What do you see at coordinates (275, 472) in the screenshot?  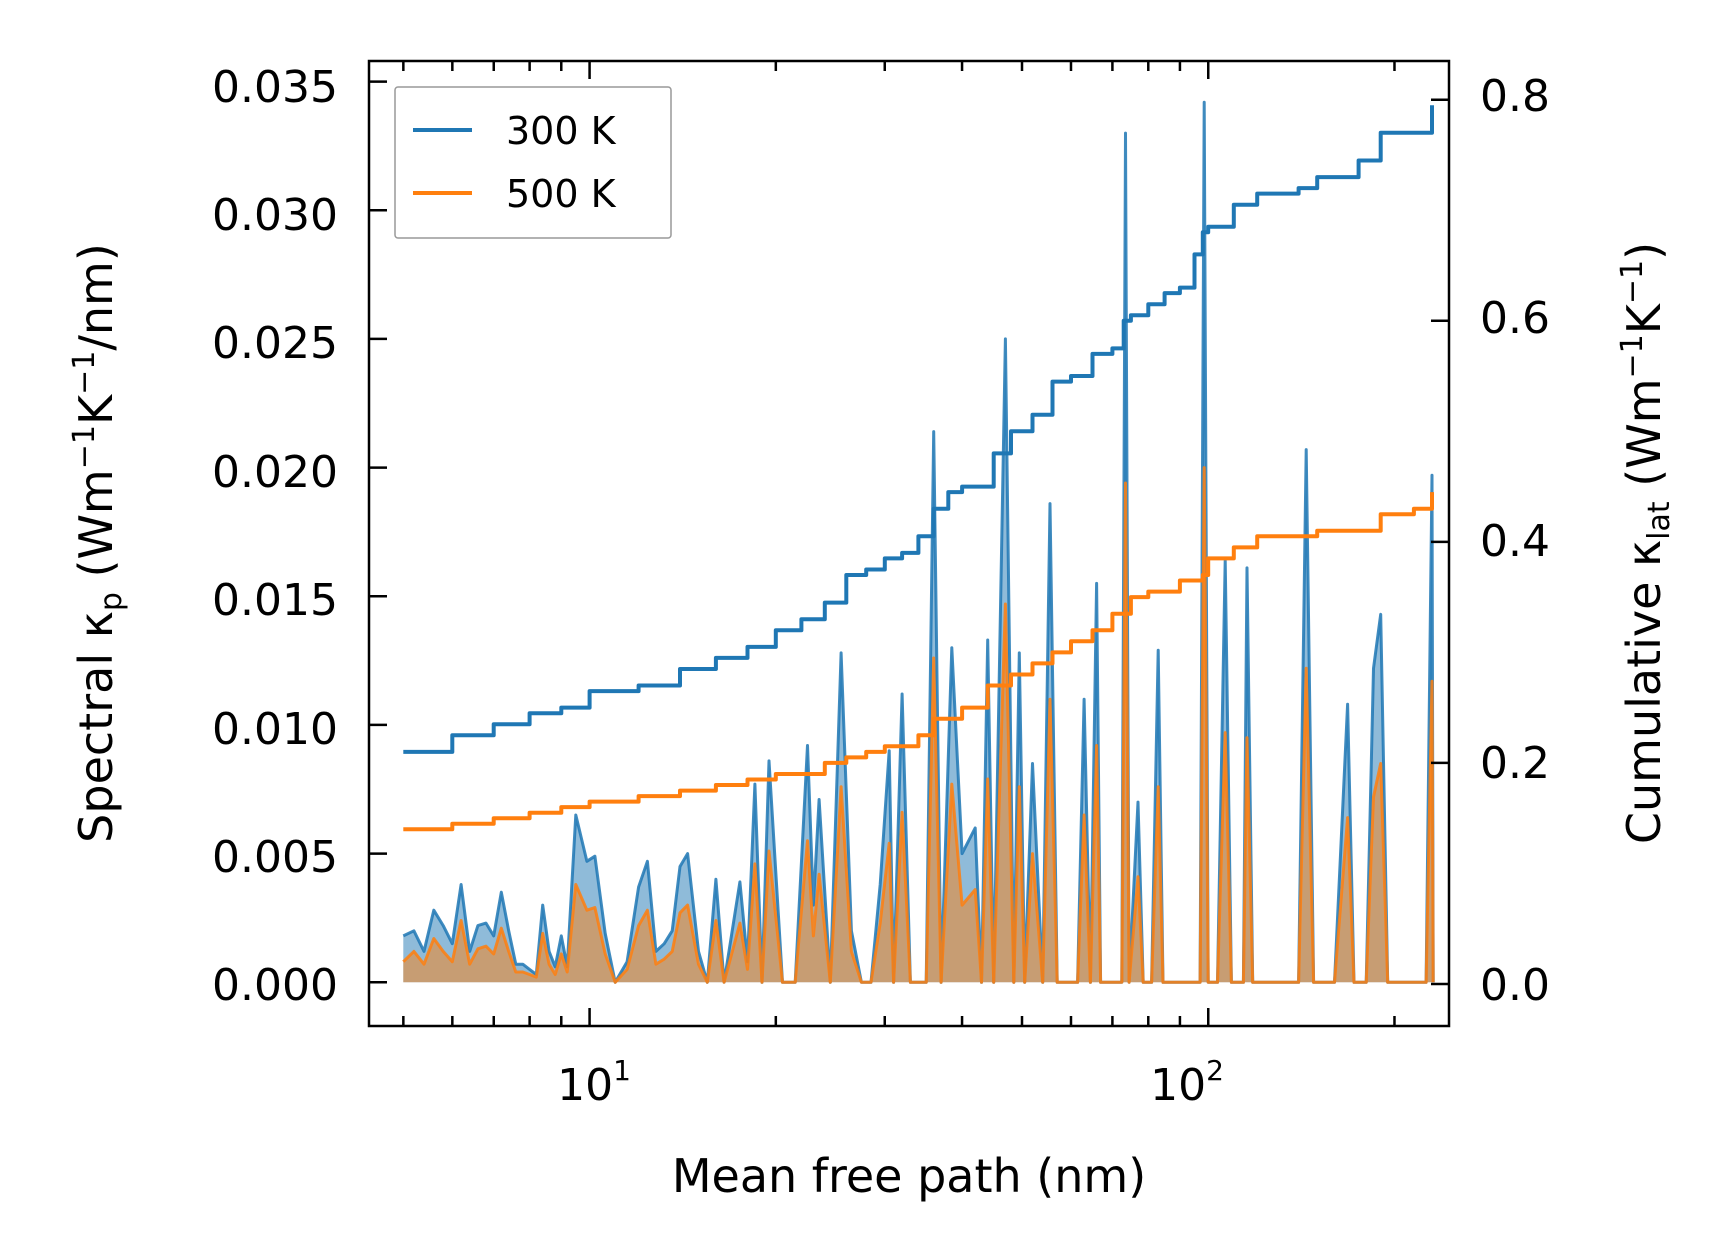 I see `y-left-tick-label: 0.020` at bounding box center [275, 472].